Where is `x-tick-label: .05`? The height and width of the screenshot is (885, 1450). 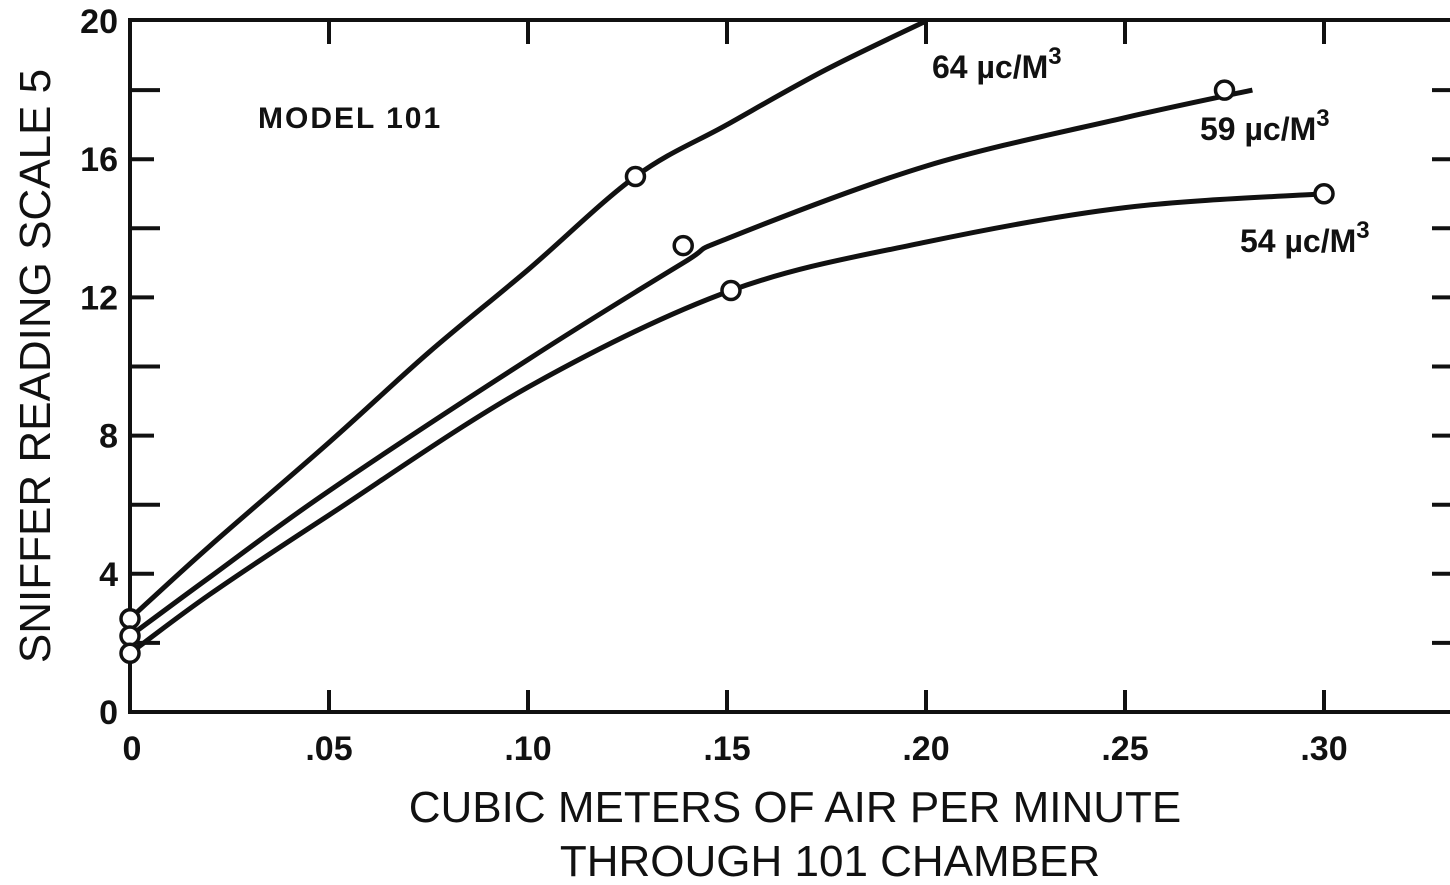 x-tick-label: .05 is located at coordinates (328, 749).